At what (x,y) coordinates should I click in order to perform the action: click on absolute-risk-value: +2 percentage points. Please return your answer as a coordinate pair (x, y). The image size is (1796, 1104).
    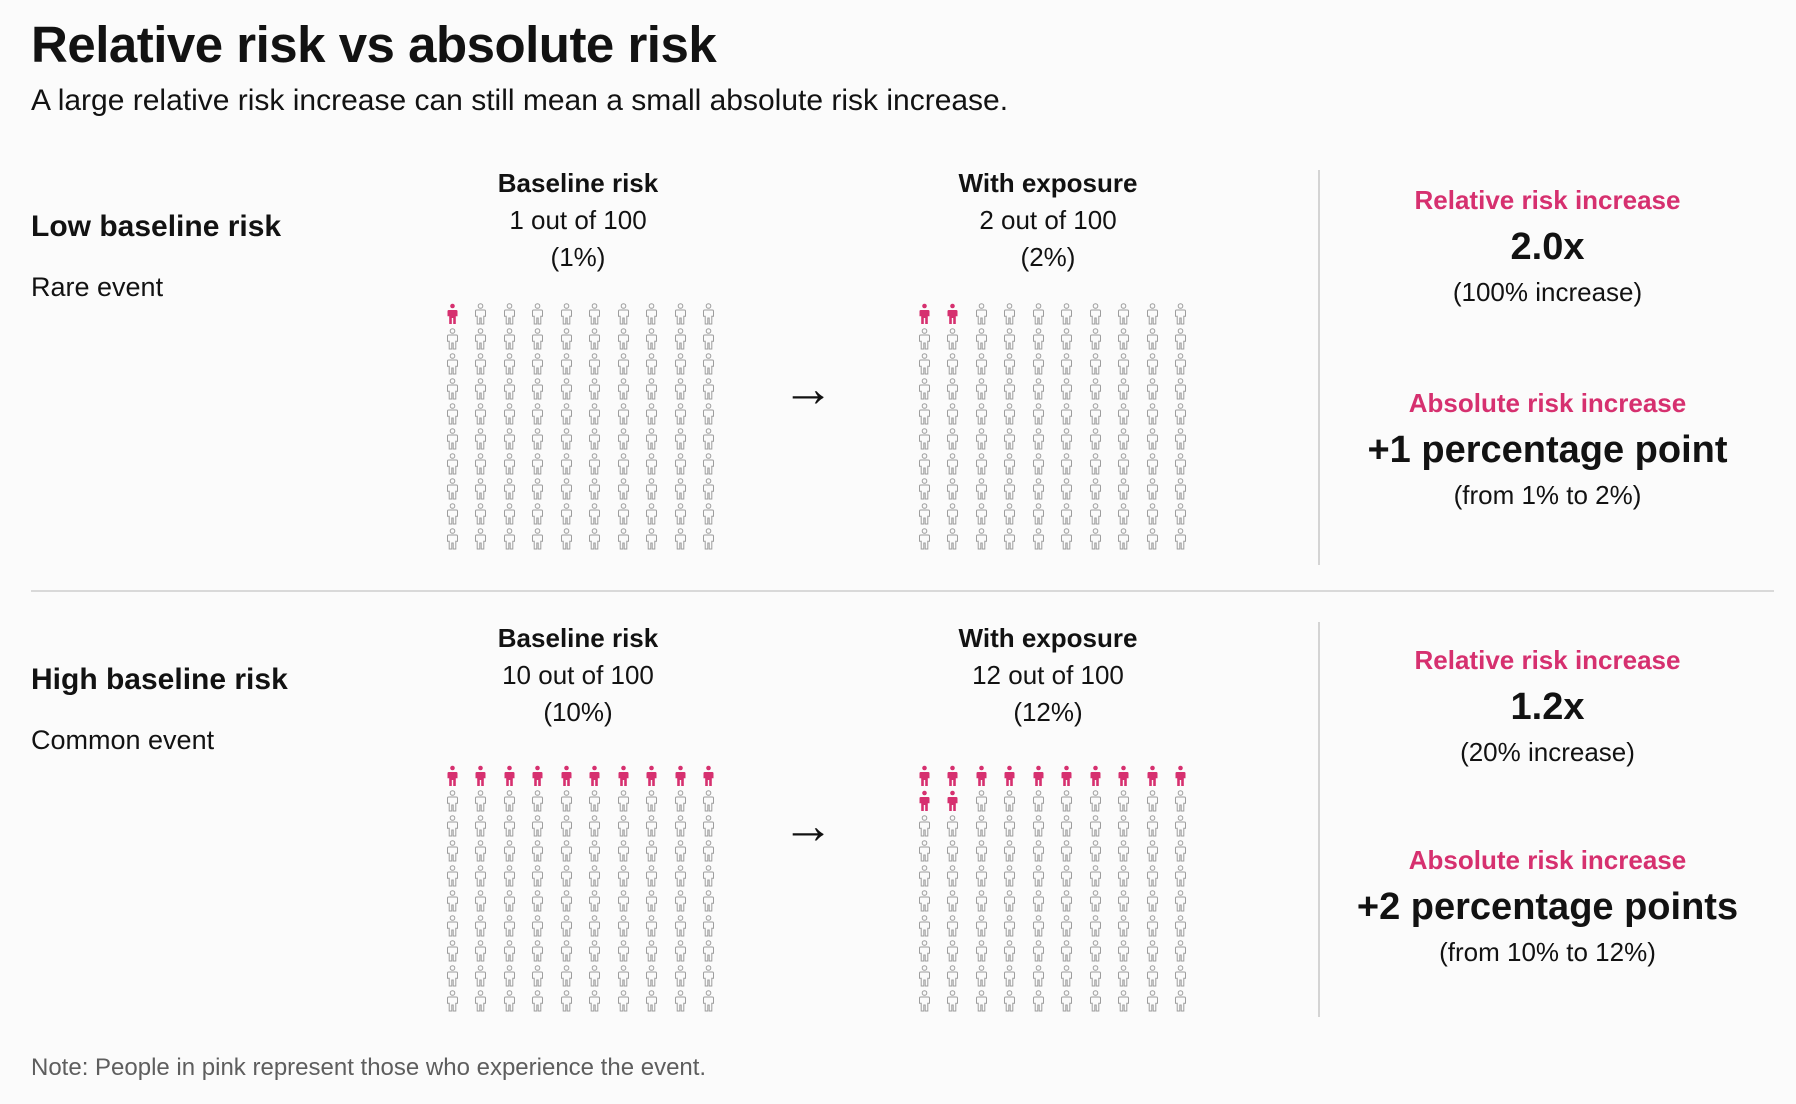
    Looking at the image, I should click on (1547, 907).